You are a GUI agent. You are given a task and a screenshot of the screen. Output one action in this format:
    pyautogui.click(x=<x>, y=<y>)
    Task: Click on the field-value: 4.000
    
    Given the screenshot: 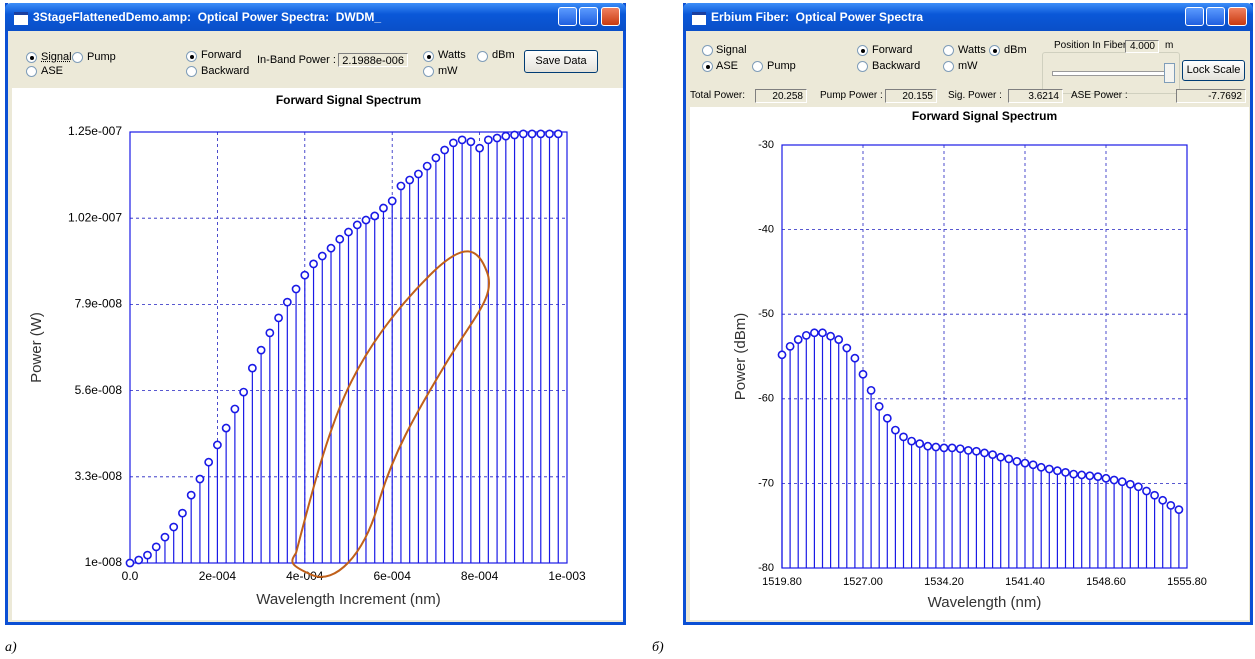 What is the action you would take?
    pyautogui.click(x=1142, y=46)
    